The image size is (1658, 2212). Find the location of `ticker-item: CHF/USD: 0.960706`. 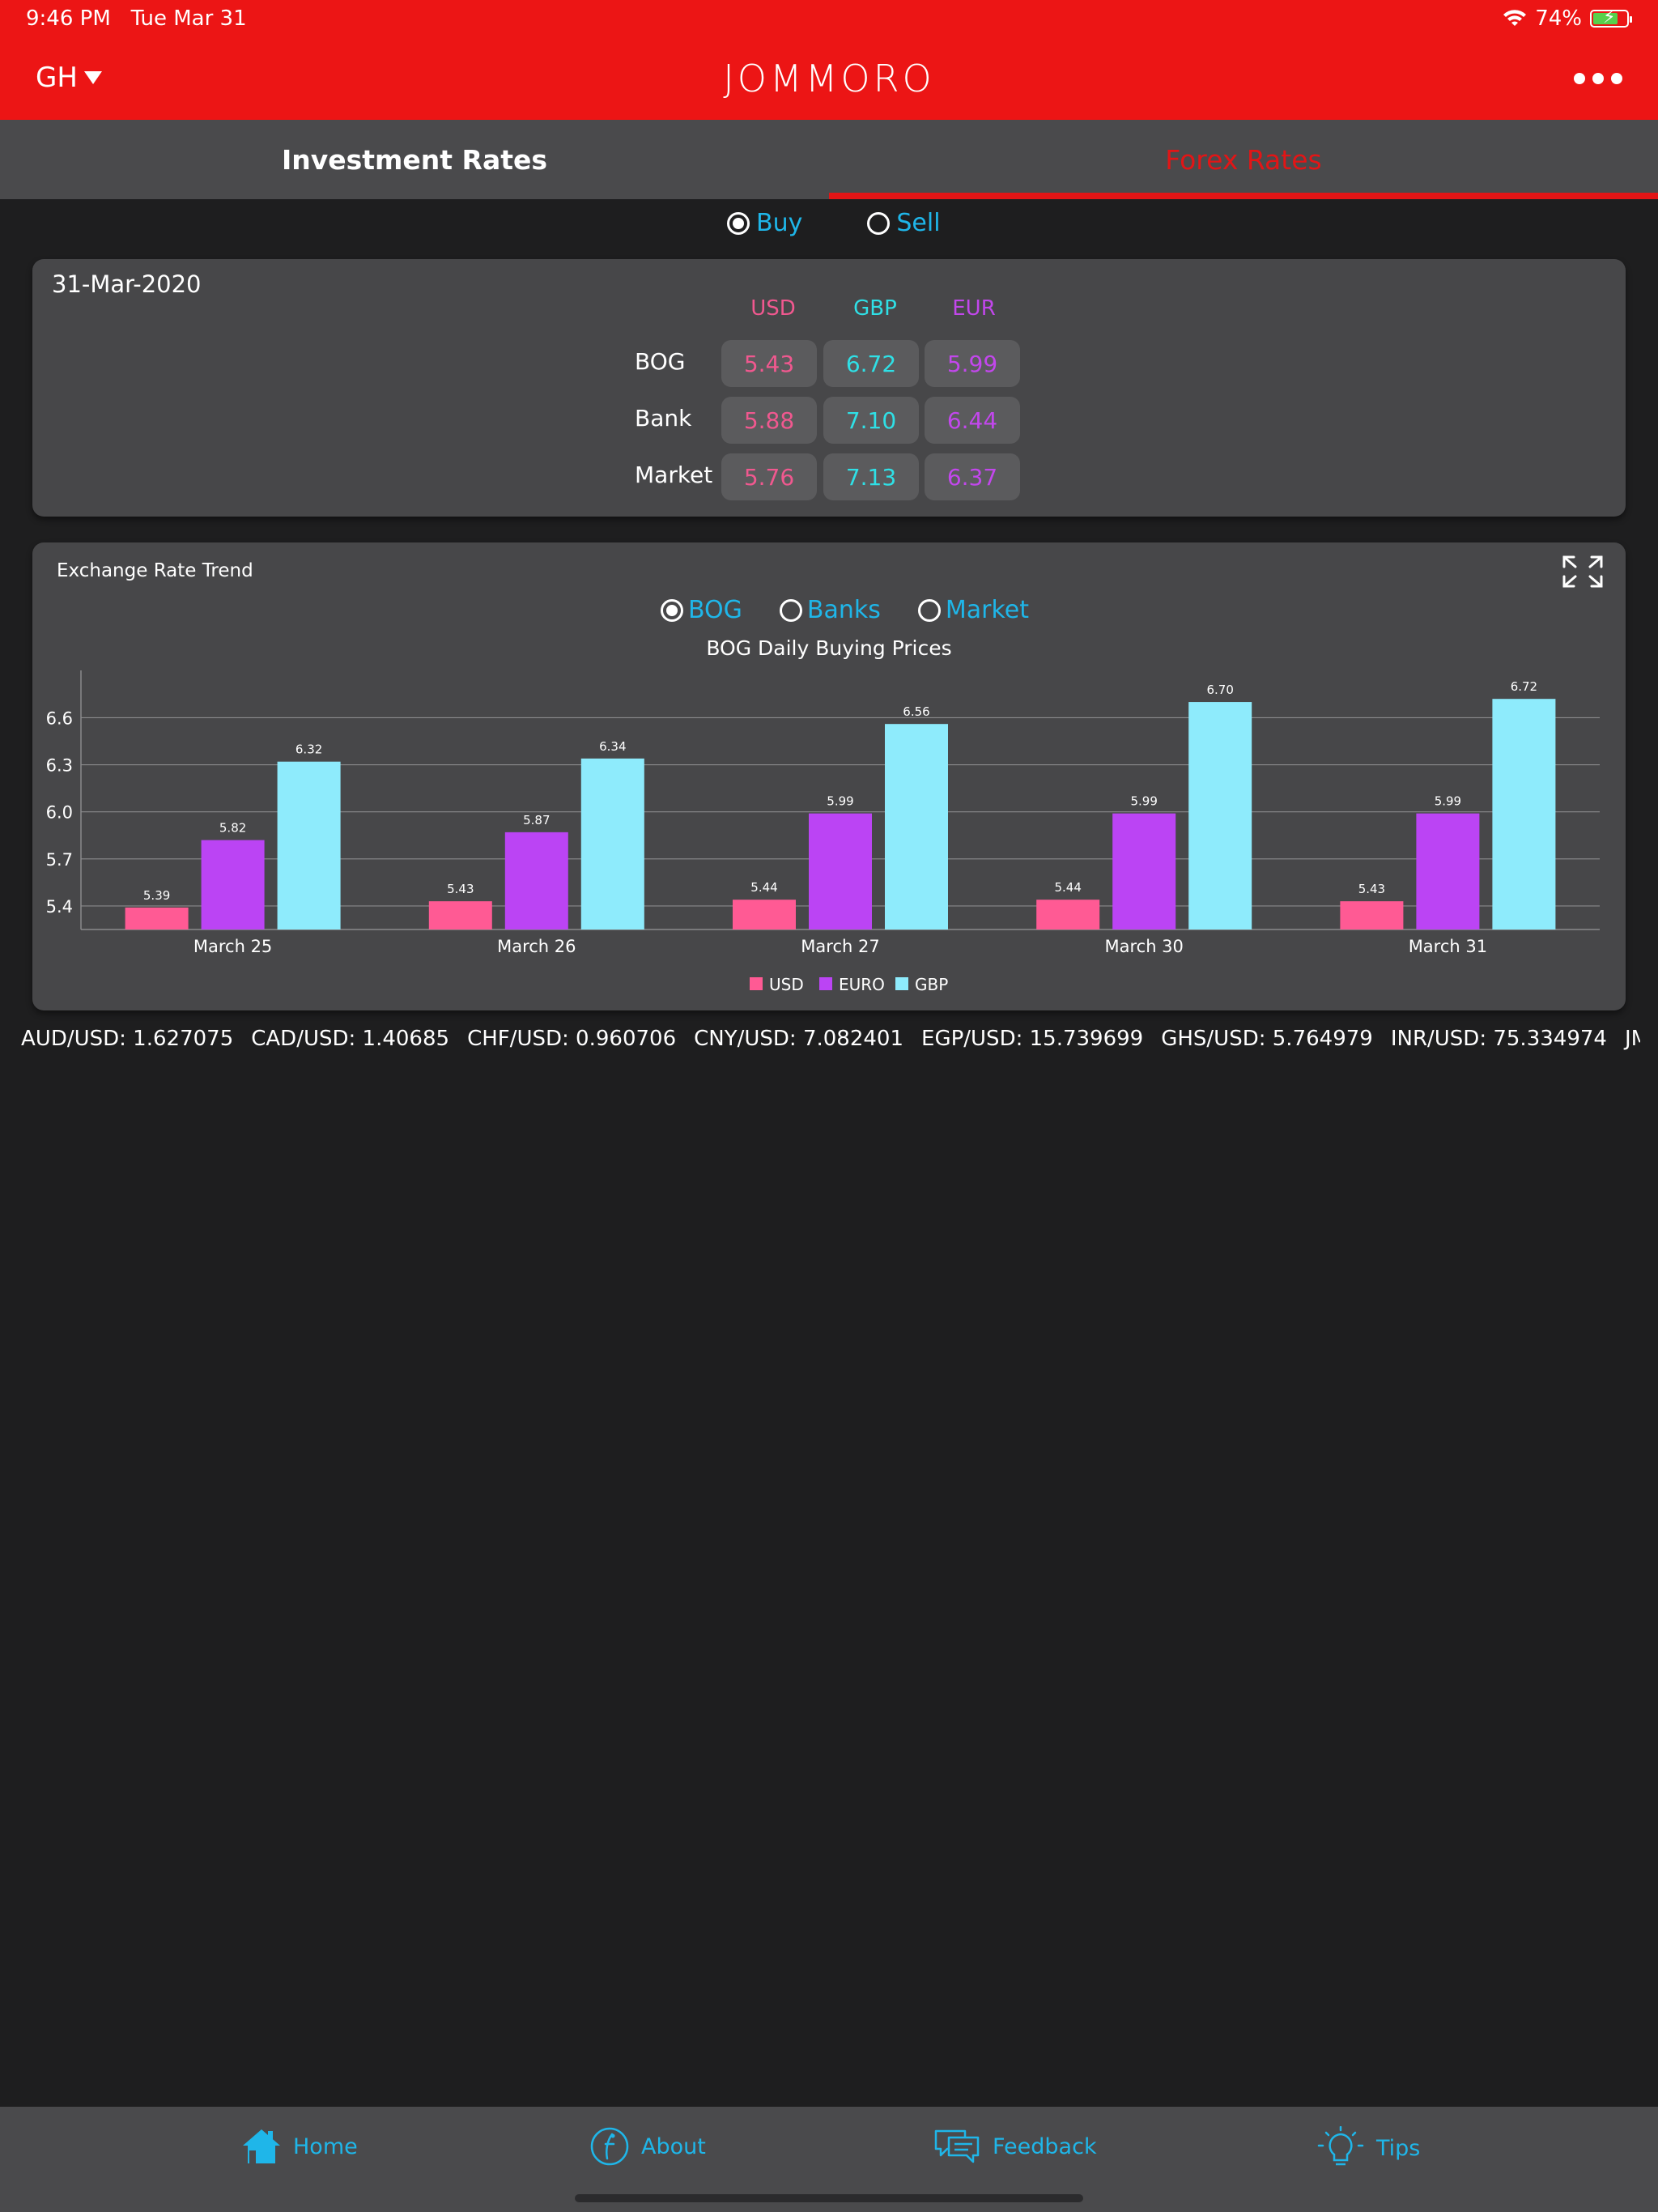

ticker-item: CHF/USD: 0.960706 is located at coordinates (572, 1039).